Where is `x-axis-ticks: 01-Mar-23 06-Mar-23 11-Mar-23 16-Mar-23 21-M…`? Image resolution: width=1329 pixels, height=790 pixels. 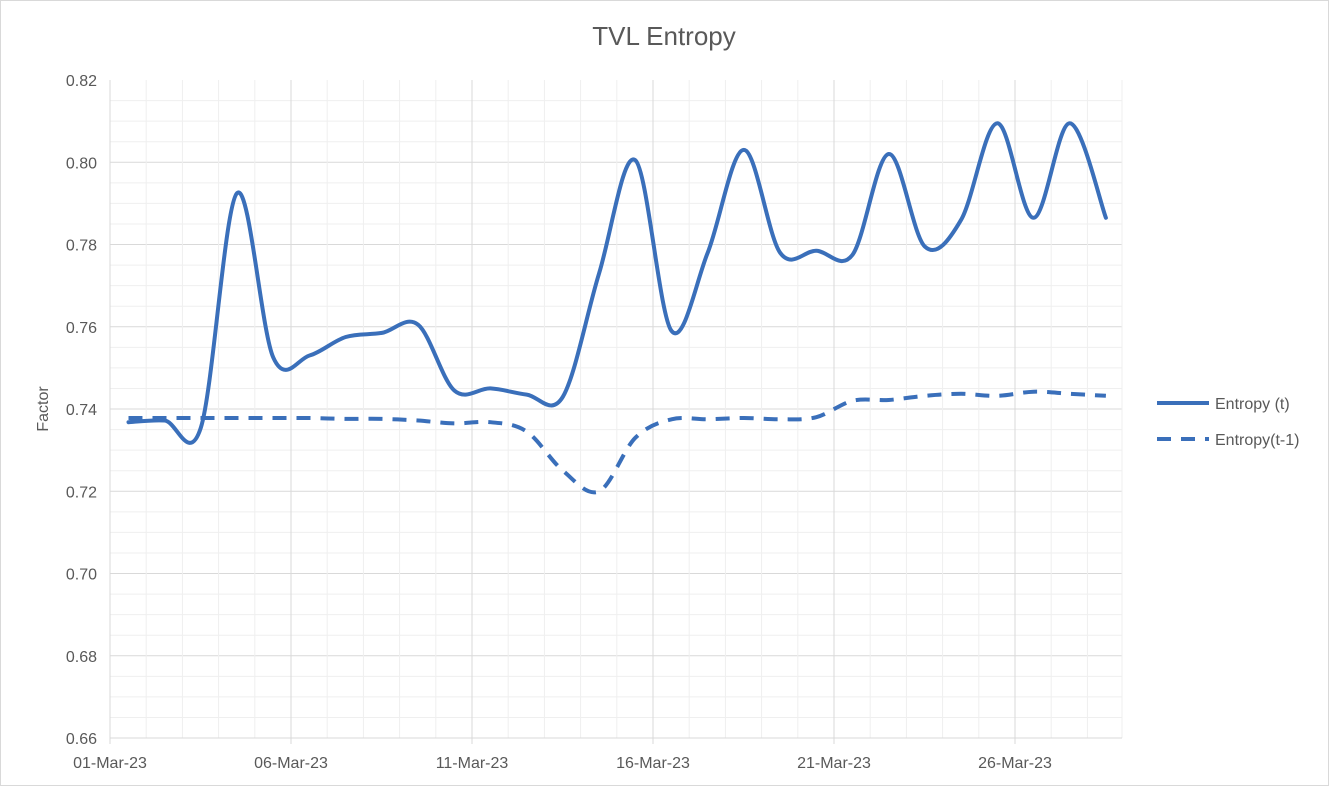
x-axis-ticks: 01-Mar-23 06-Mar-23 11-Mar-23 16-Mar-23 21-M… is located at coordinates (562, 763).